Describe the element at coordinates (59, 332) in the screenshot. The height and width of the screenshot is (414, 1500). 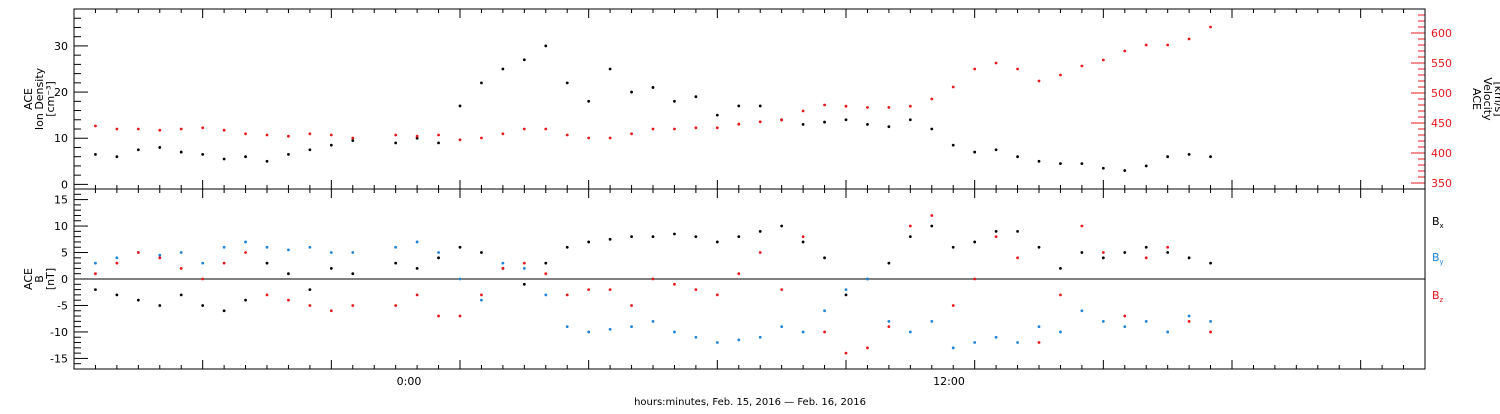
I see `bottom-left-tick-label: -10` at that location.